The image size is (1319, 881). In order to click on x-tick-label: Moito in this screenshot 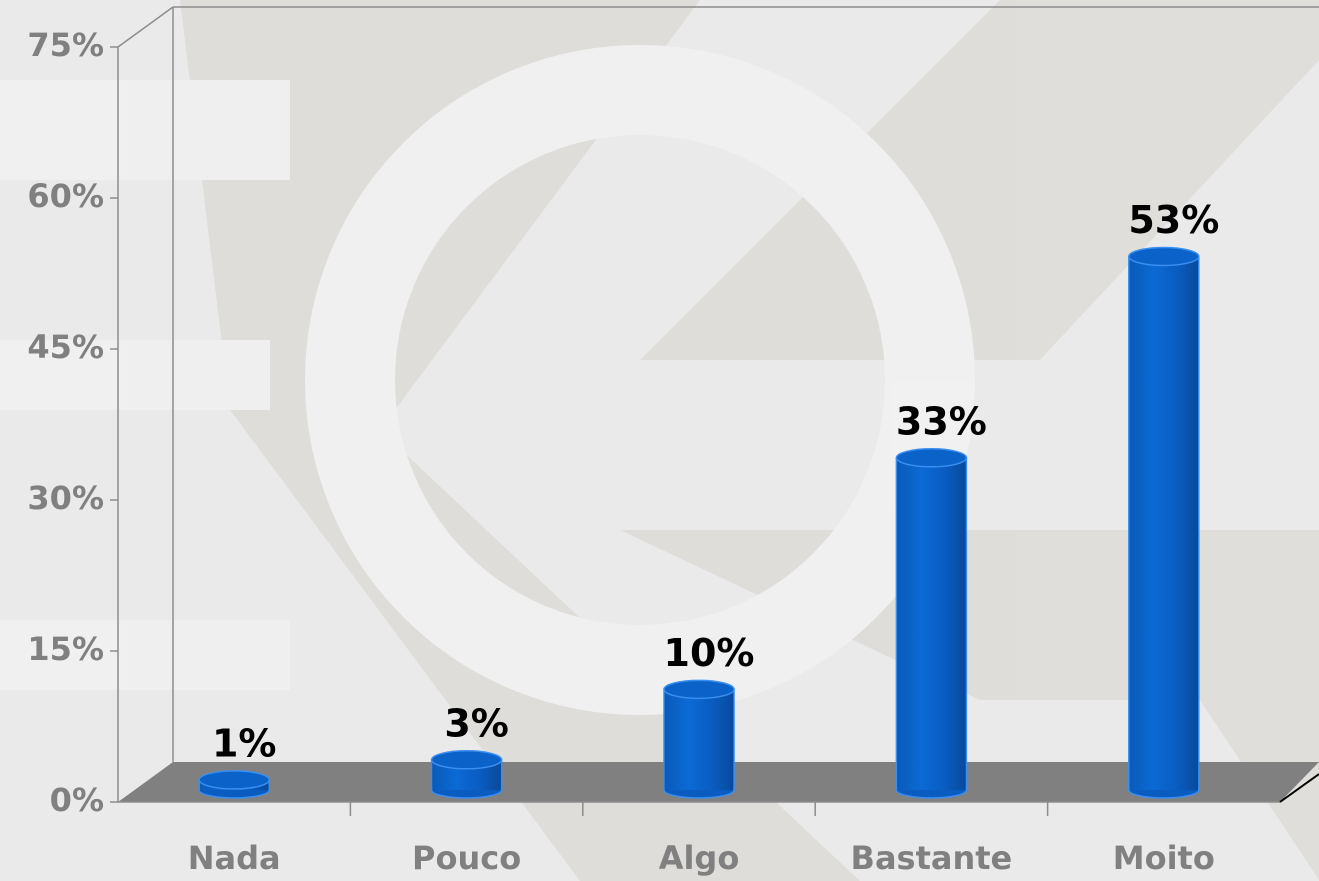, I will do `click(1164, 858)`.